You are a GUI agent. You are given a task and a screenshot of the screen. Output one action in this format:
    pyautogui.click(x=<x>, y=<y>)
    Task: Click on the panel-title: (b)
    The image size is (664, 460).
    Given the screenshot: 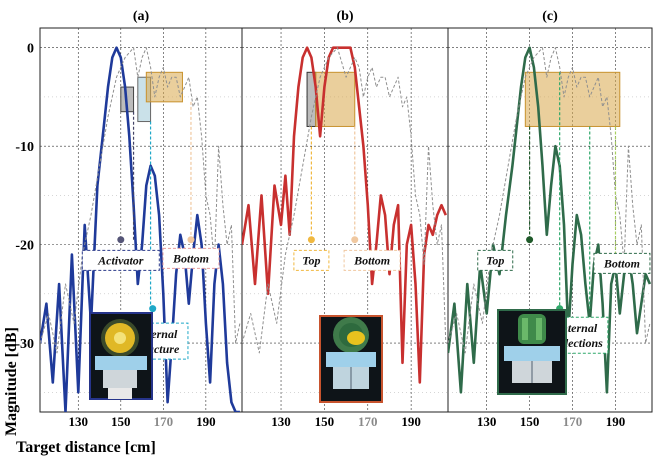 What is the action you would take?
    pyautogui.click(x=344, y=16)
    